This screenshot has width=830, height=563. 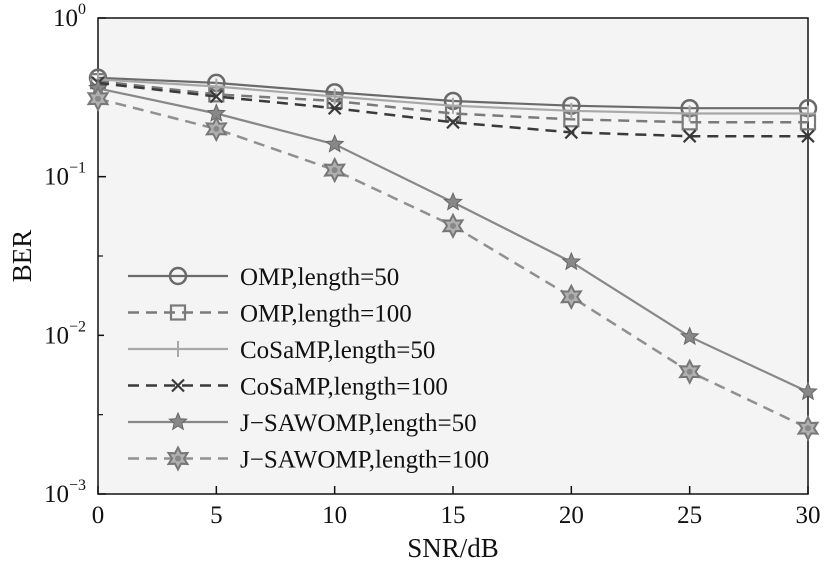 What do you see at coordinates (65, 492) in the screenshot?
I see `y-tick-label: 10⁻³` at bounding box center [65, 492].